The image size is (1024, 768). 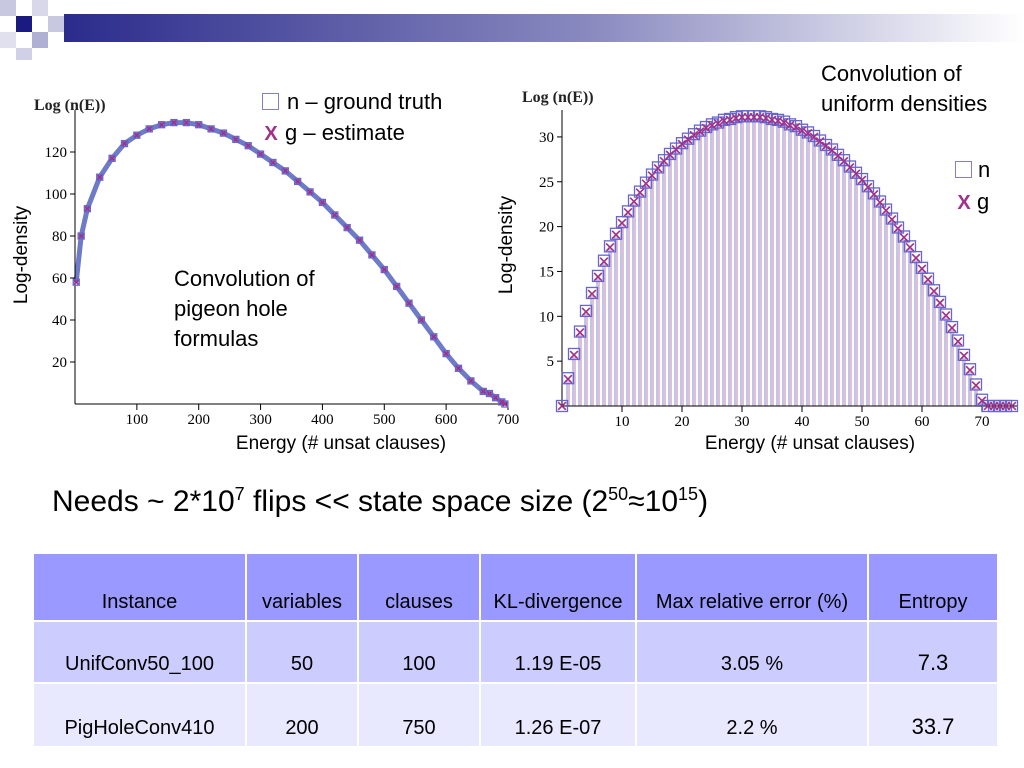 What do you see at coordinates (143, 501) in the screenshot?
I see `headline-prefix: Needs ~ 2*10` at bounding box center [143, 501].